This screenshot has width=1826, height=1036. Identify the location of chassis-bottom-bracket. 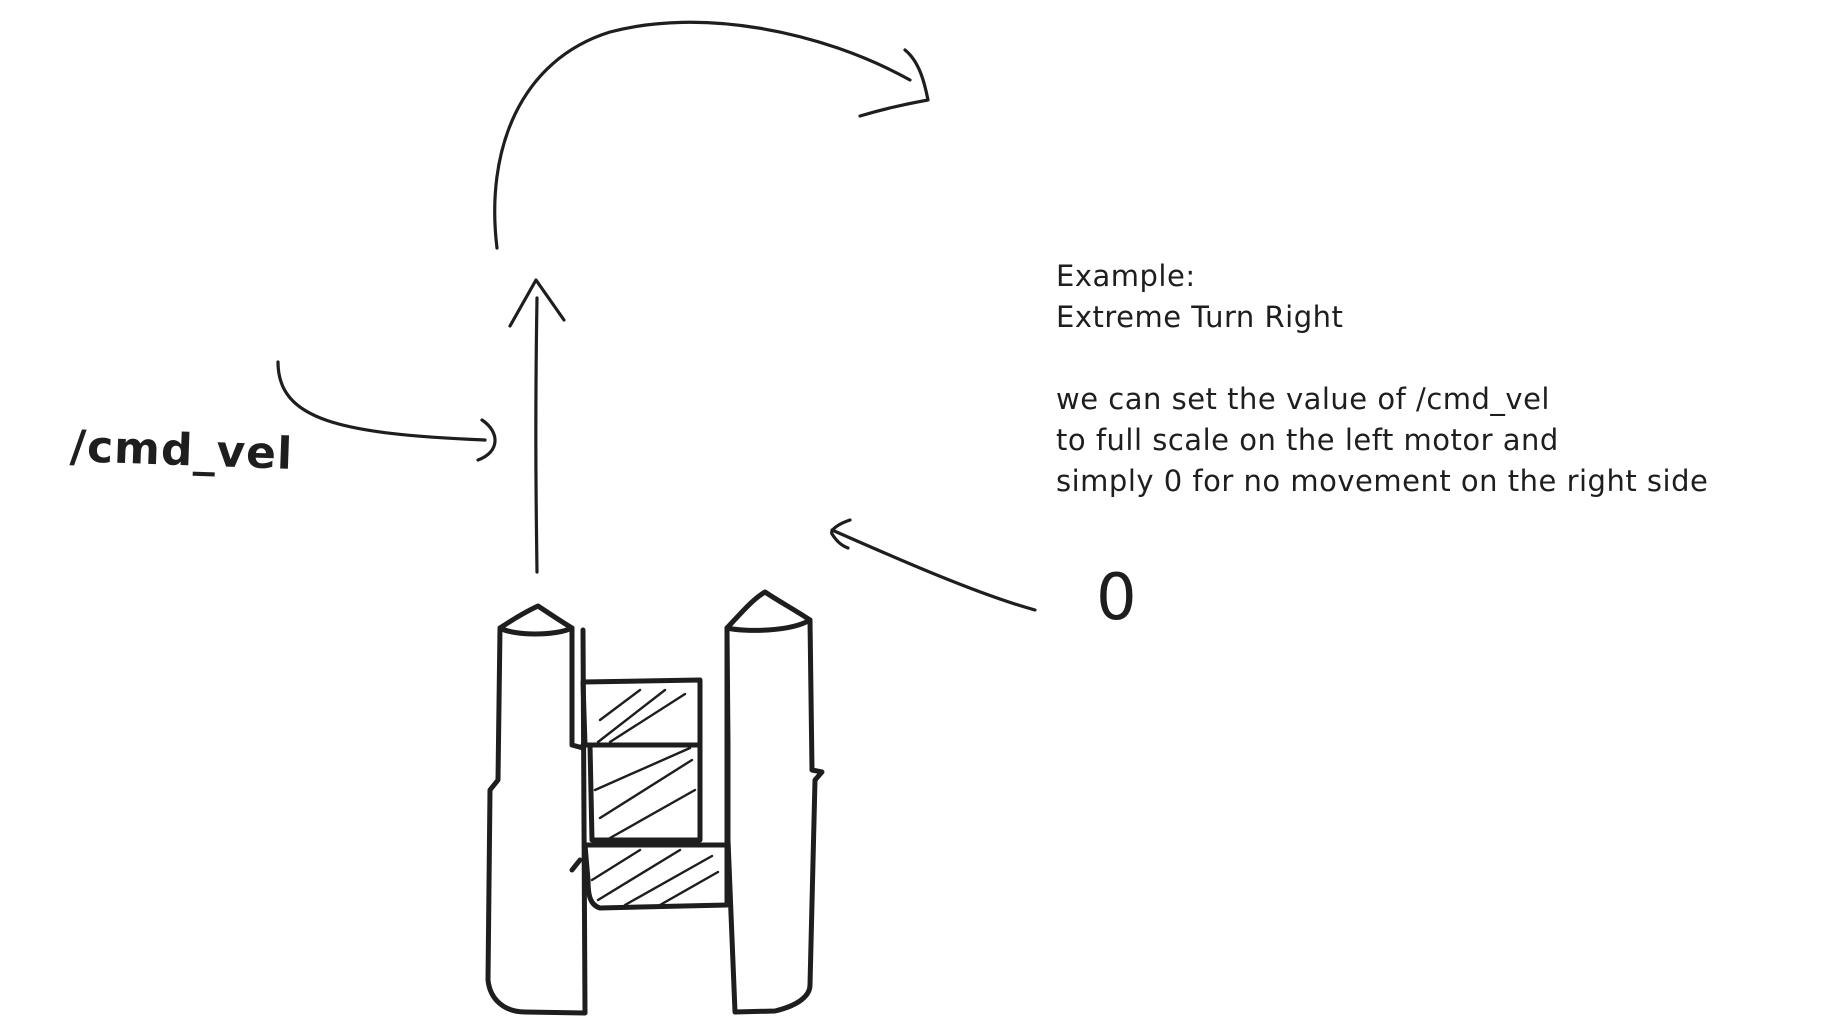
(656, 876).